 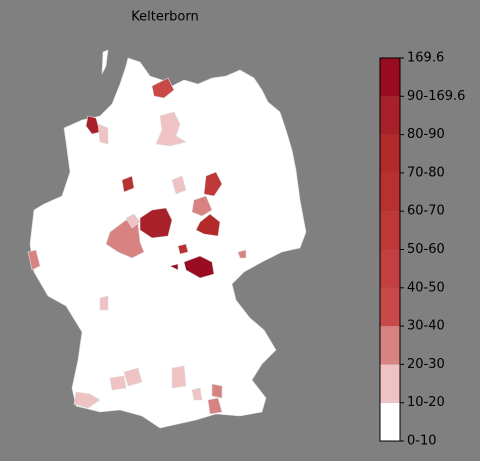 What do you see at coordinates (426, 172) in the screenshot?
I see `colorbar-label: 70-80` at bounding box center [426, 172].